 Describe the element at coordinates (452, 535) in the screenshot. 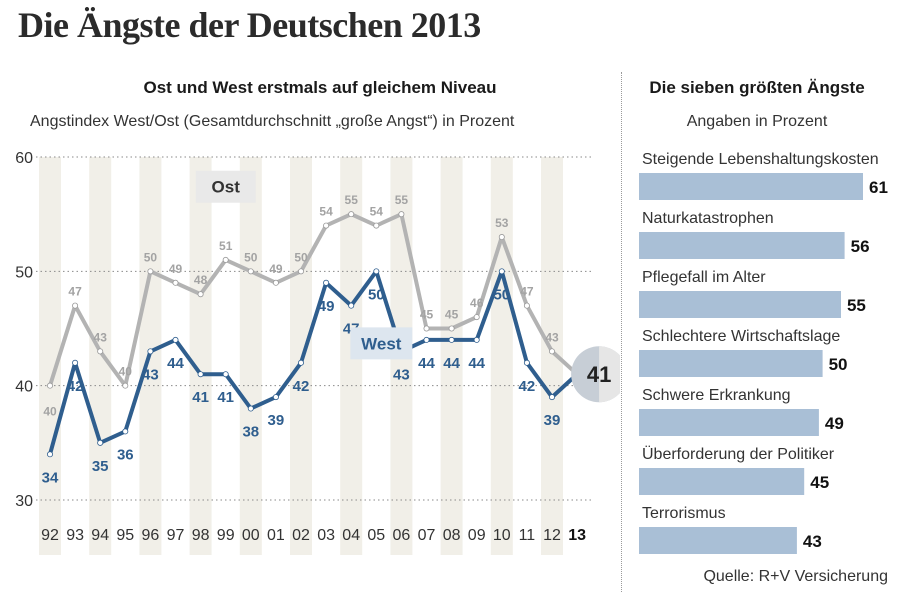

I see `x-tick-label: 08` at that location.